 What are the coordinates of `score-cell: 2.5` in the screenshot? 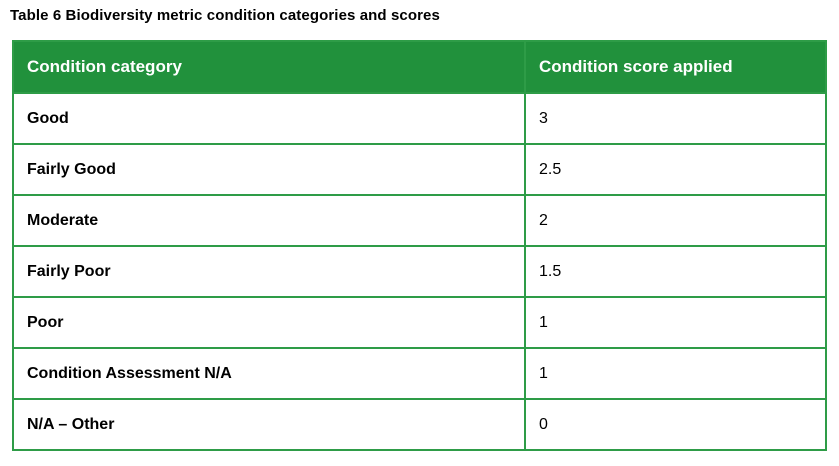 It's located at (675, 169).